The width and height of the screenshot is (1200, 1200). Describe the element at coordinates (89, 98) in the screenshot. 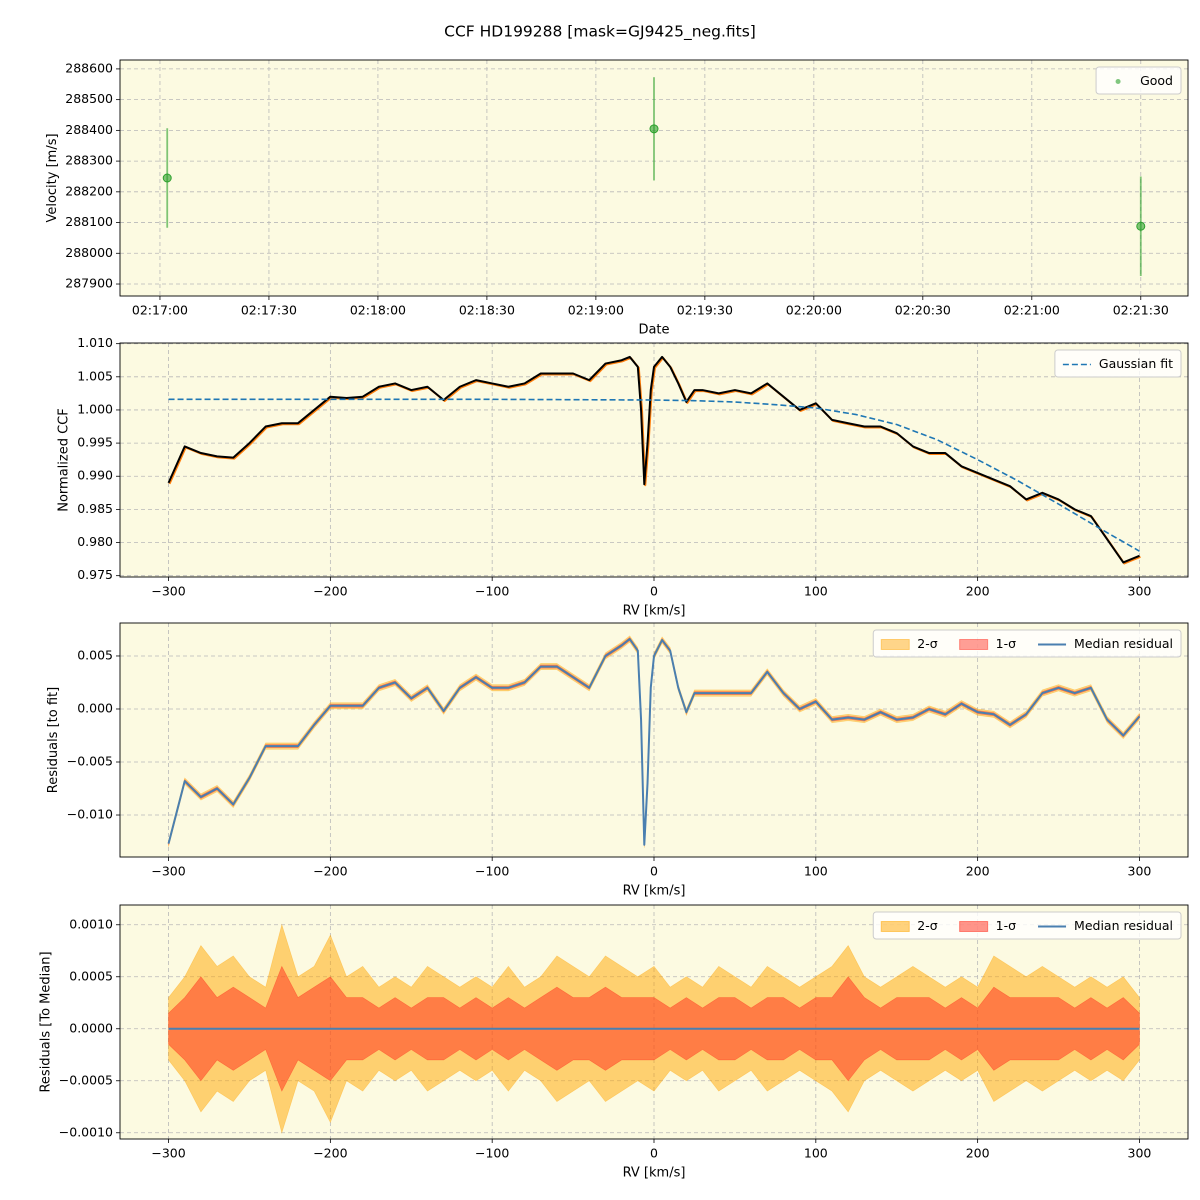

I see `y-tick-label: 288500` at that location.